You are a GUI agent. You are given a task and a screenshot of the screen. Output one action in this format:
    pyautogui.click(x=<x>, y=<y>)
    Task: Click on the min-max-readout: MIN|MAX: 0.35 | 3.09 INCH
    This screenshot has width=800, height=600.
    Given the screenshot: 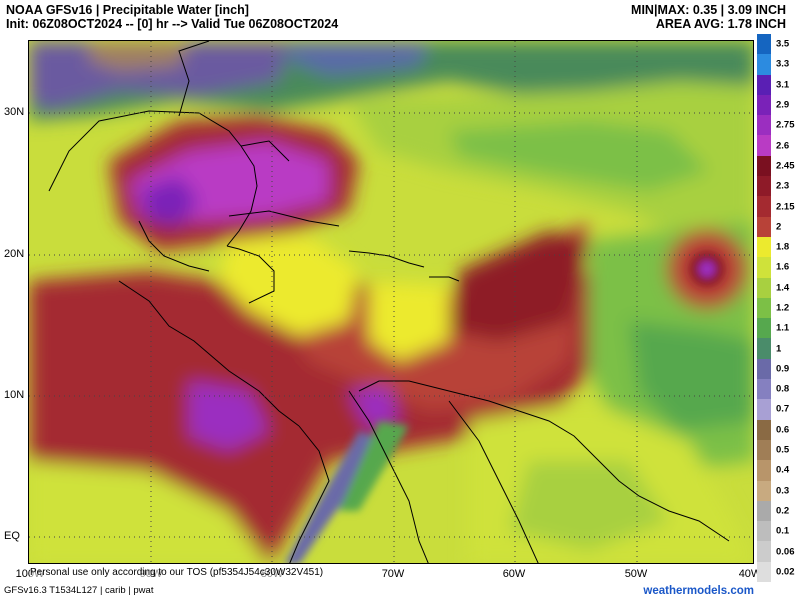 What is the action you would take?
    pyautogui.click(x=708, y=10)
    